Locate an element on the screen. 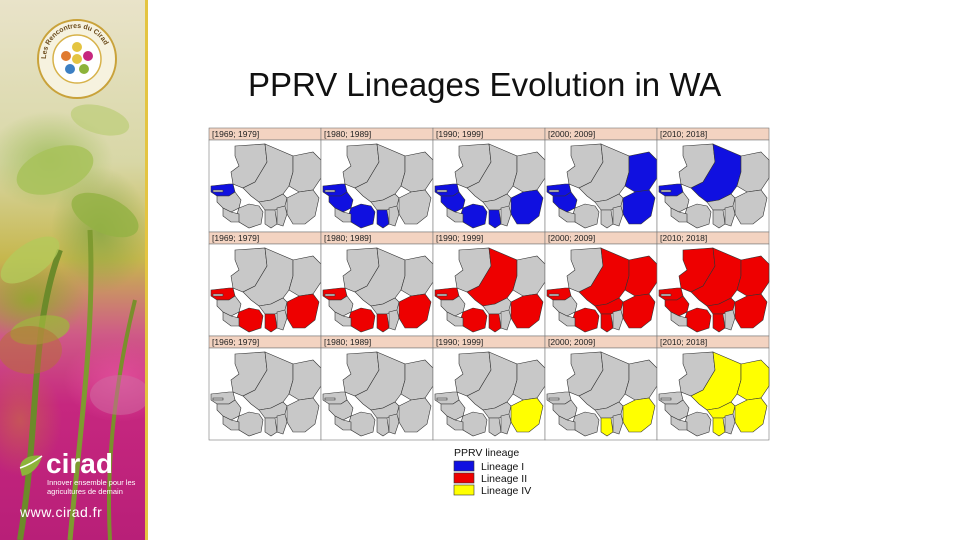  legend-label: Lineage II is located at coordinates (504, 479).